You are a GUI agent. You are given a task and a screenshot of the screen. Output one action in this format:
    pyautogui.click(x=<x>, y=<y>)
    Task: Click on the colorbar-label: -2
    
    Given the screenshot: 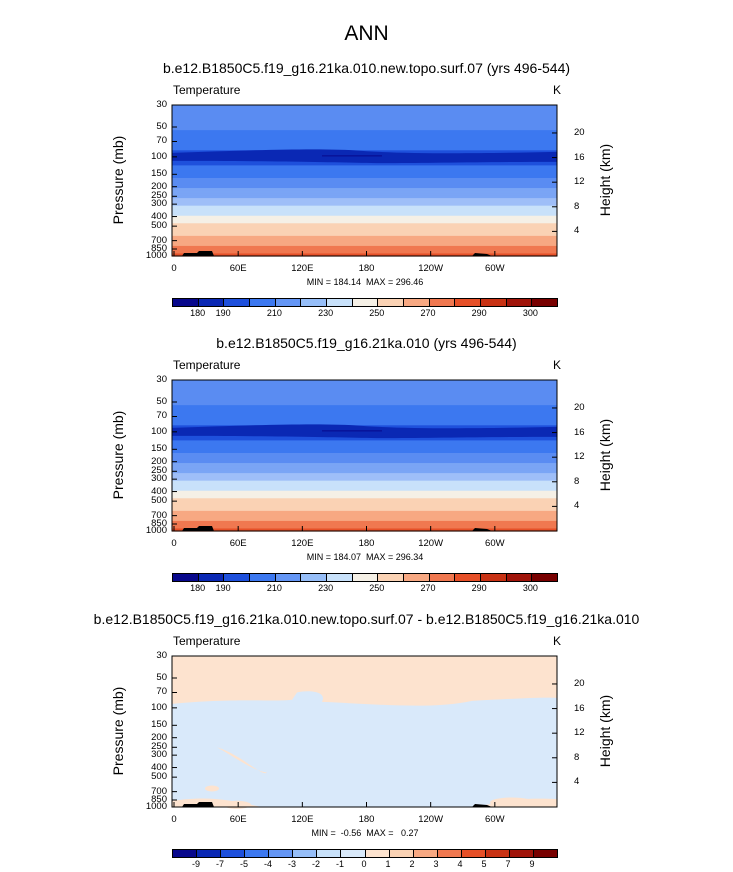 What is the action you would take?
    pyautogui.click(x=315, y=864)
    